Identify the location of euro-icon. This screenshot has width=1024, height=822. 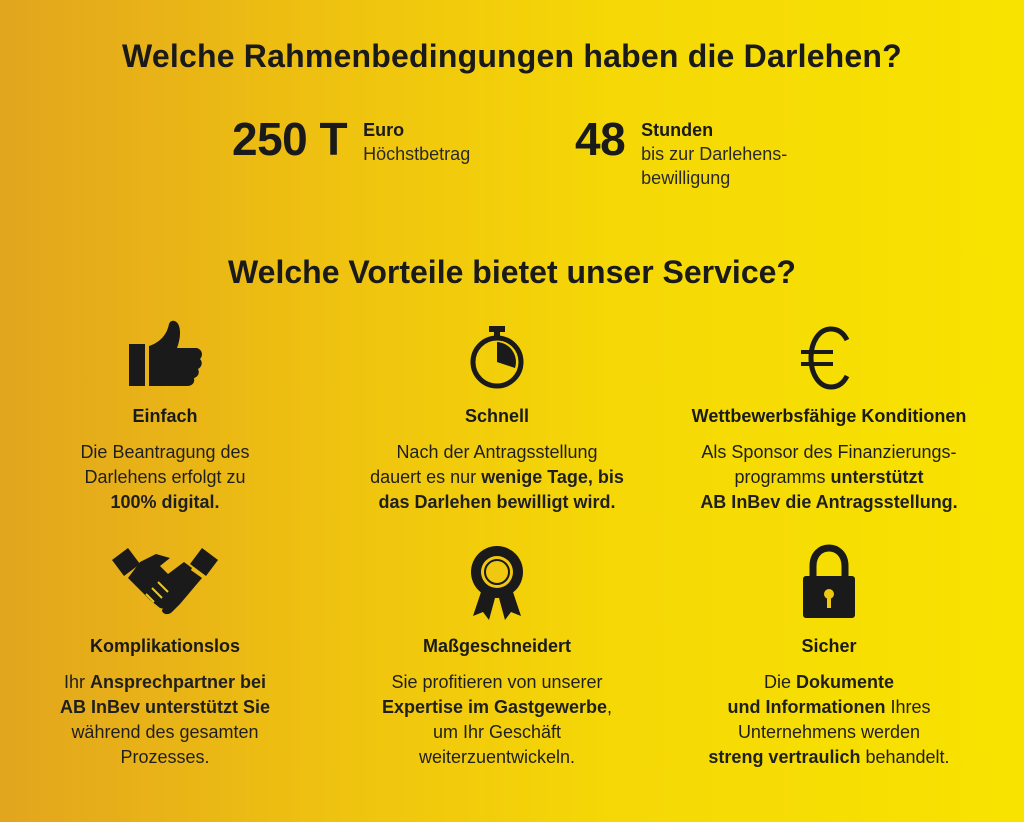
(829, 352).